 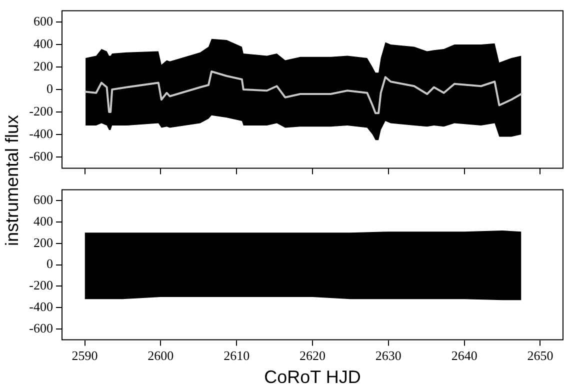 I want to click on x-tick-label: 2640, so click(x=464, y=356).